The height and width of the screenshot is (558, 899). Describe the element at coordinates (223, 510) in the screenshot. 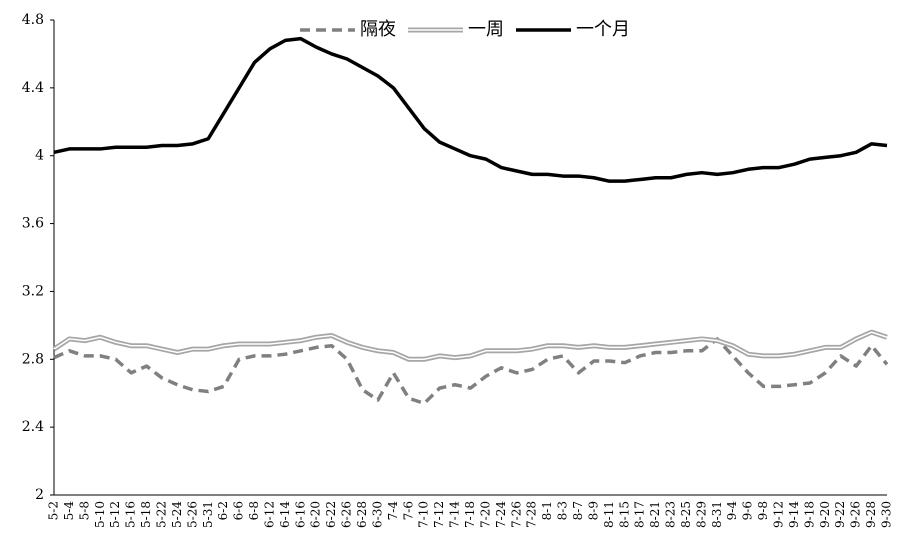

I see `x-tick-label: 6-2` at that location.